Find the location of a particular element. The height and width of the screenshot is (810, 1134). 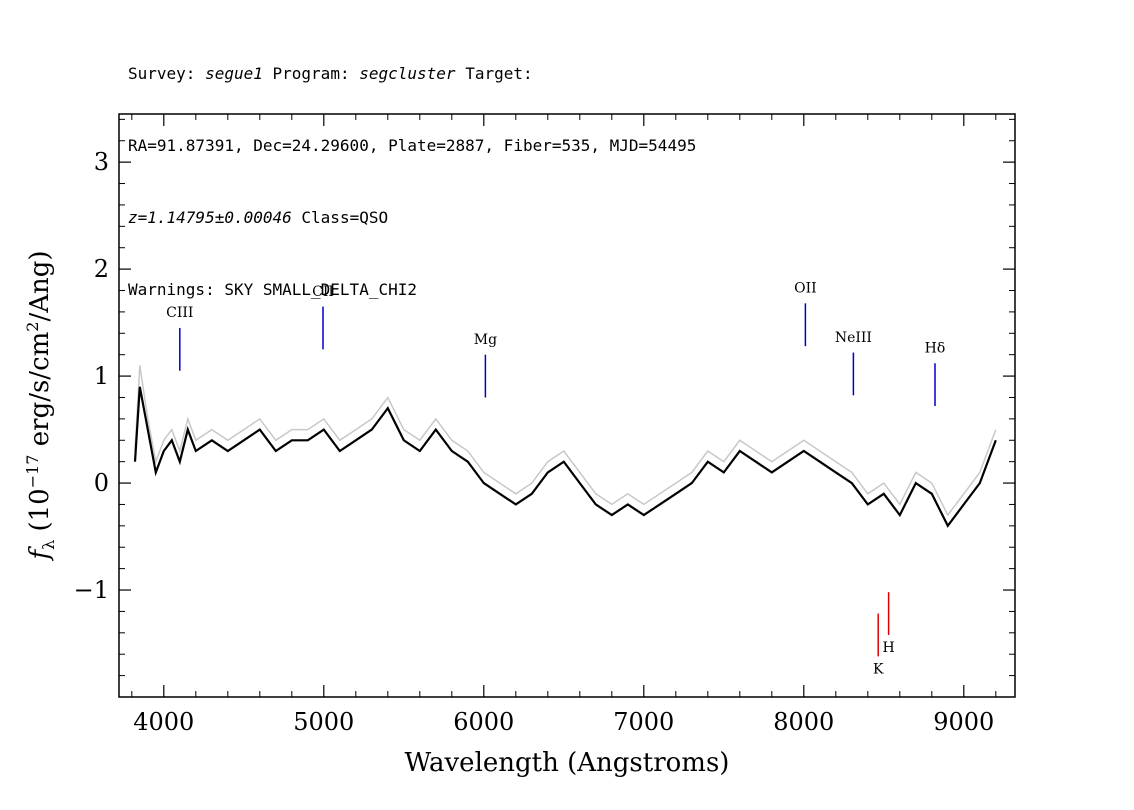

x-axis-label: Wavelength (Angstroms) is located at coordinates (567, 763).